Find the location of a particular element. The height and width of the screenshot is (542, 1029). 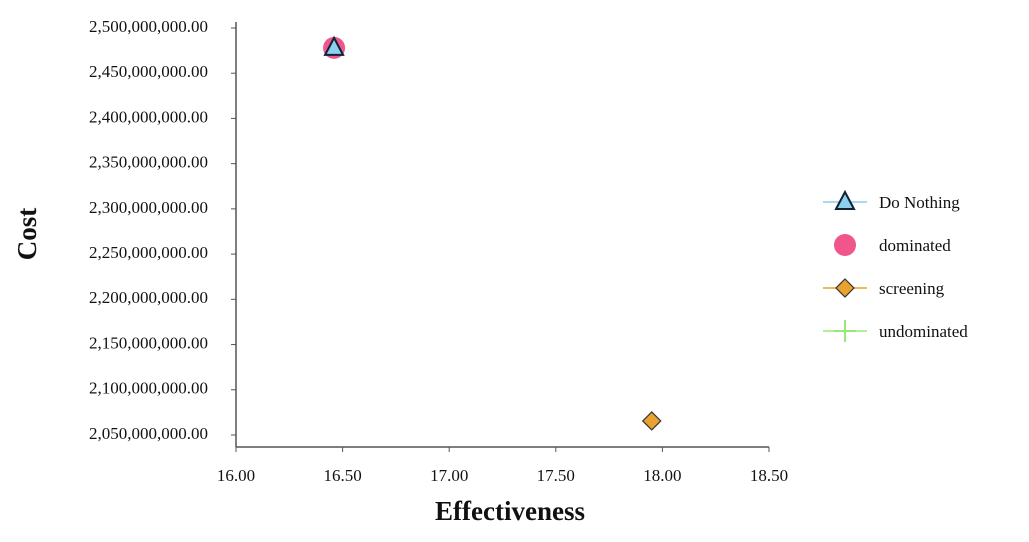

x-tick-label: 17.50 is located at coordinates (556, 475).